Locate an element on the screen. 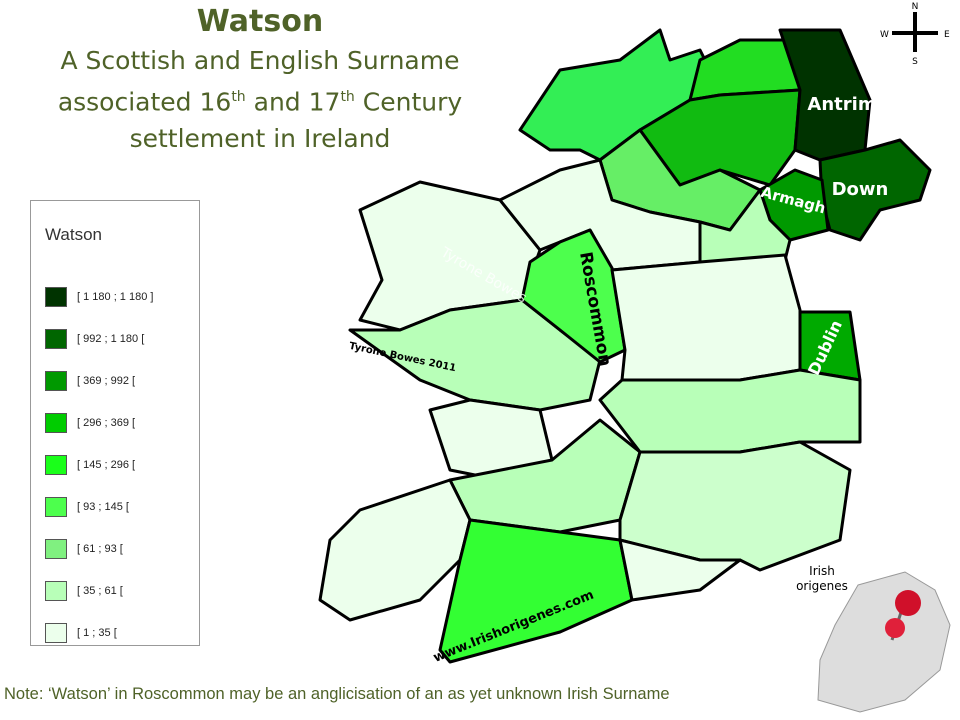 Image resolution: width=960 pixels, height=720 pixels. subtitle-part: and 17 is located at coordinates (293, 102).